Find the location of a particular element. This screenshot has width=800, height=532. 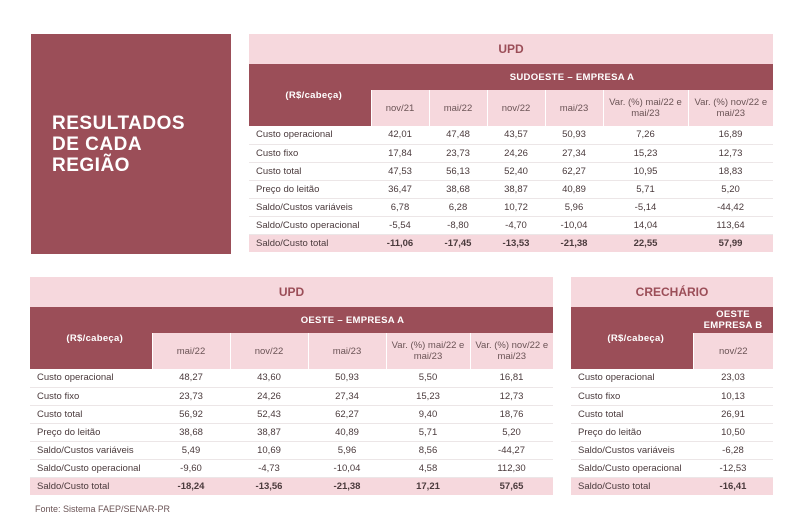

table-row: Custo fixo 10,13 is located at coordinates (672, 396).